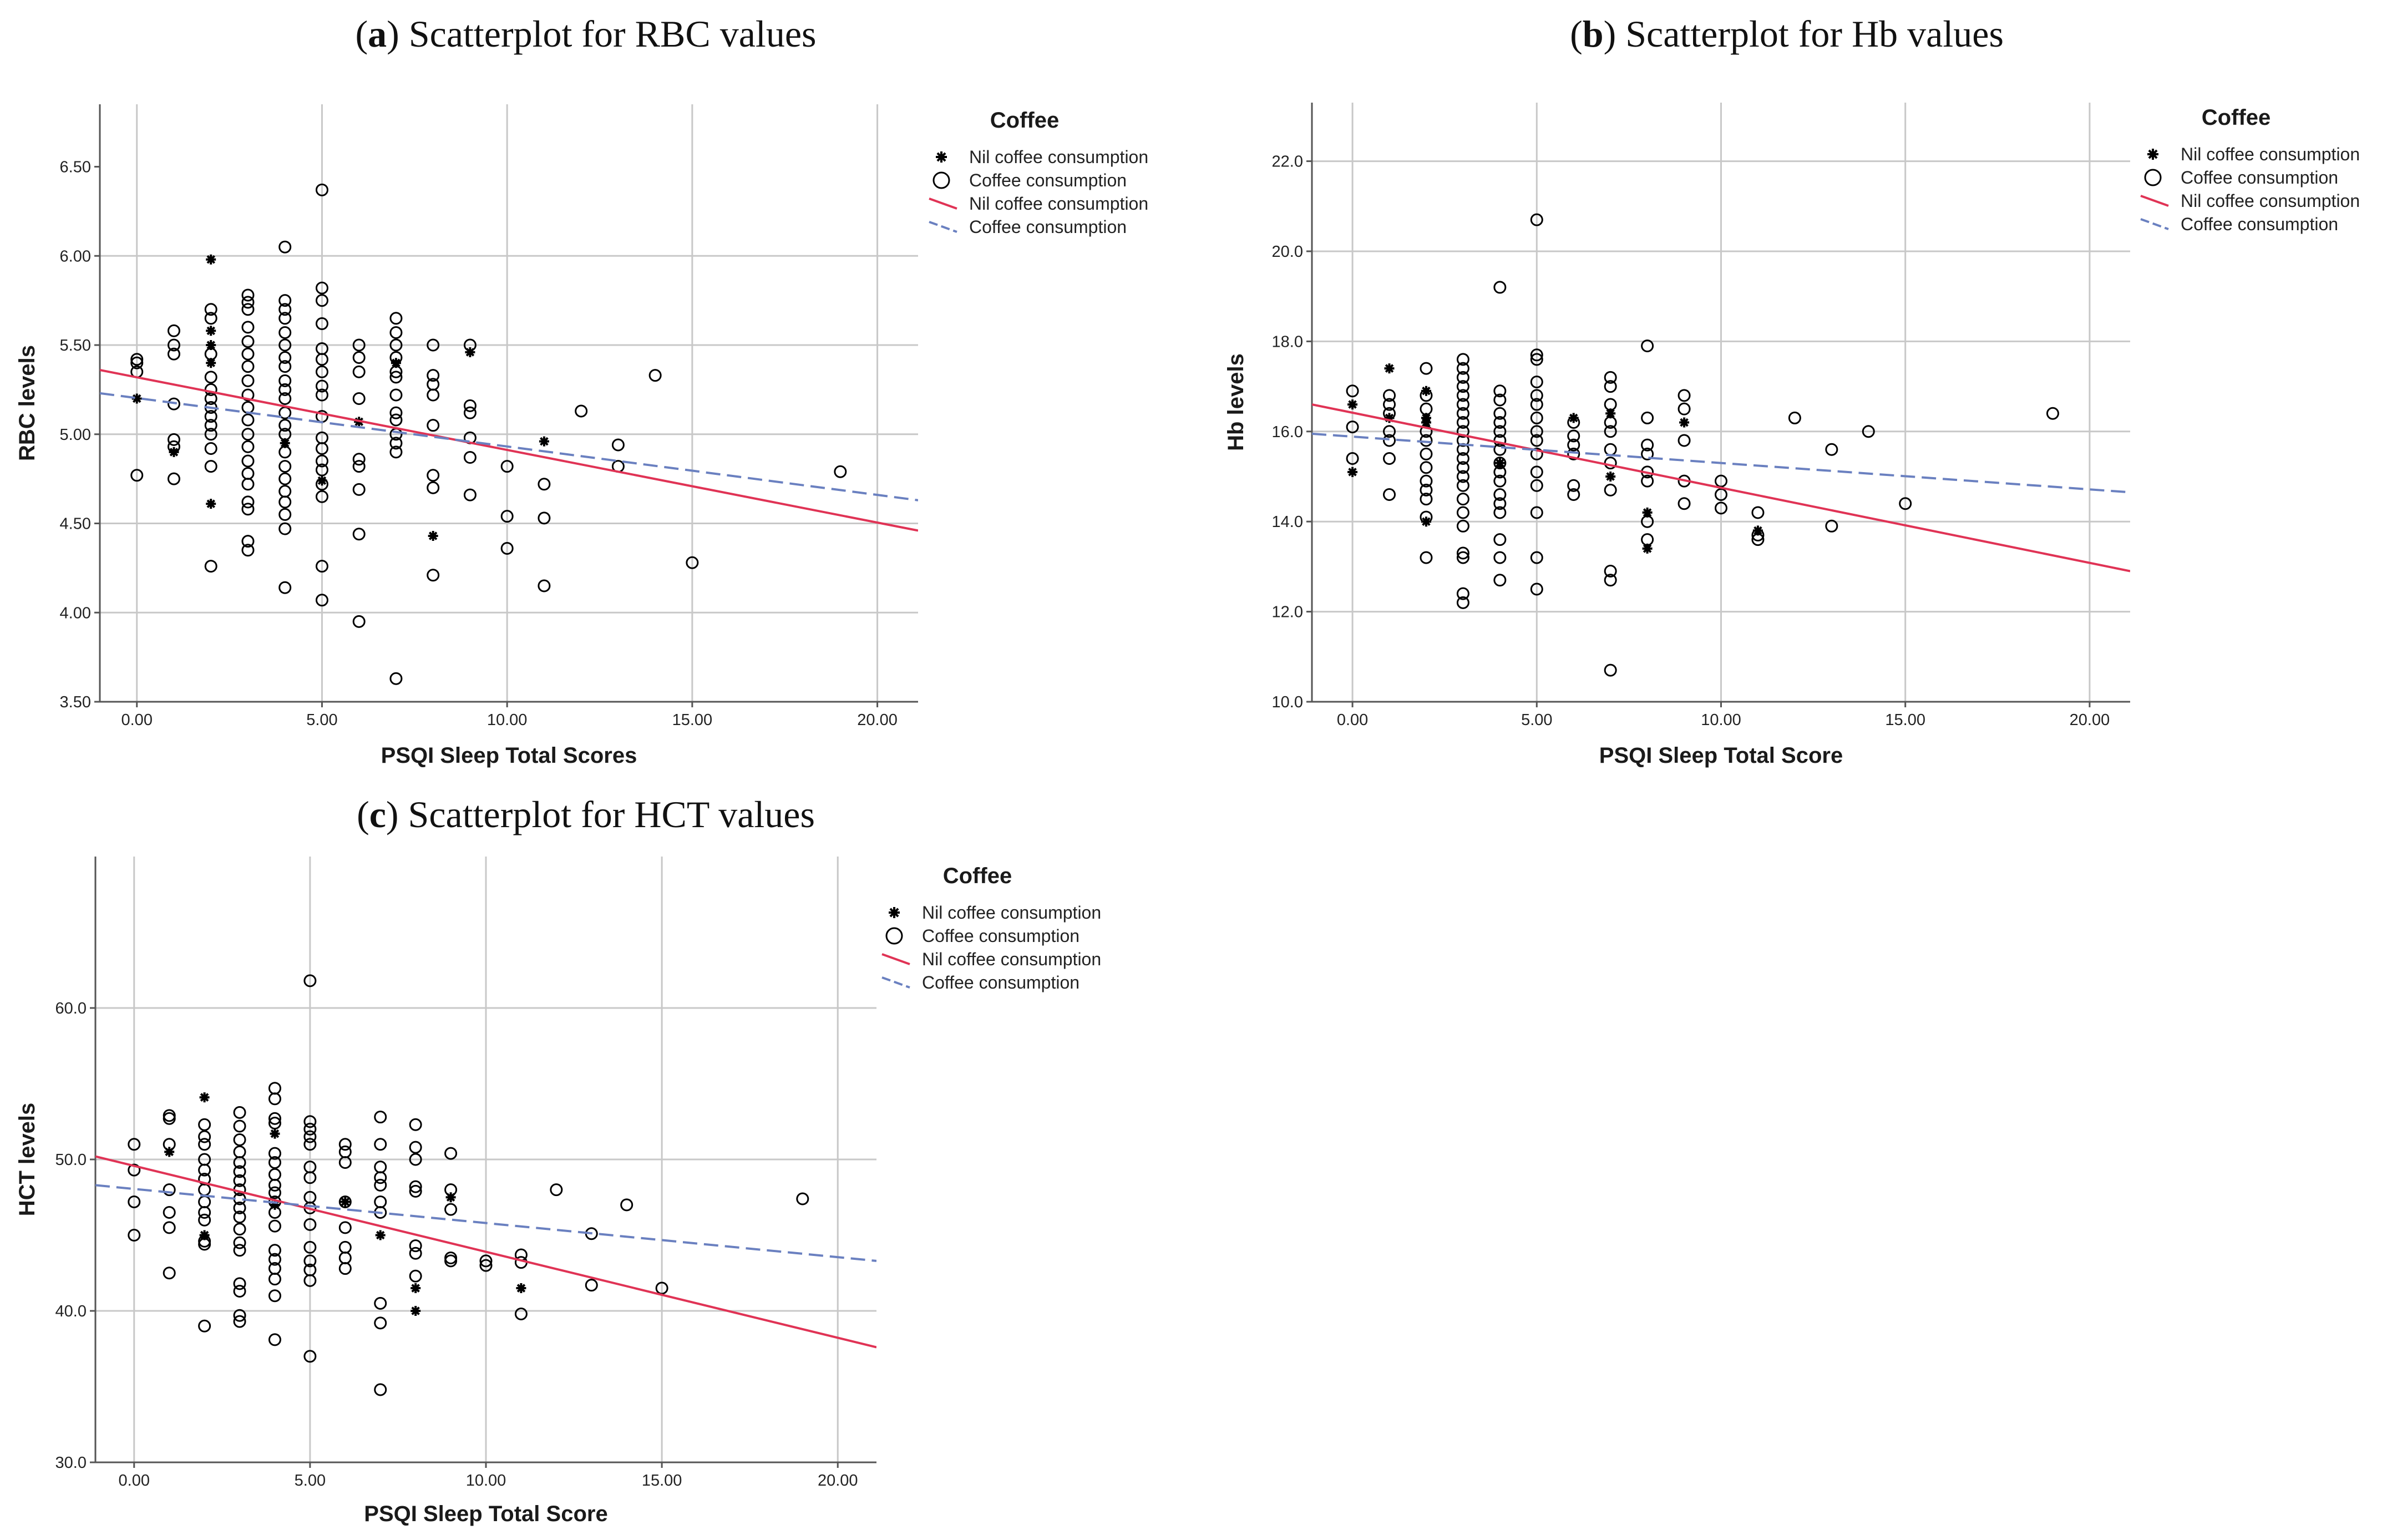 This screenshot has width=2382, height=1540. What do you see at coordinates (2154, 201) in the screenshot?
I see `legend-solid-line` at bounding box center [2154, 201].